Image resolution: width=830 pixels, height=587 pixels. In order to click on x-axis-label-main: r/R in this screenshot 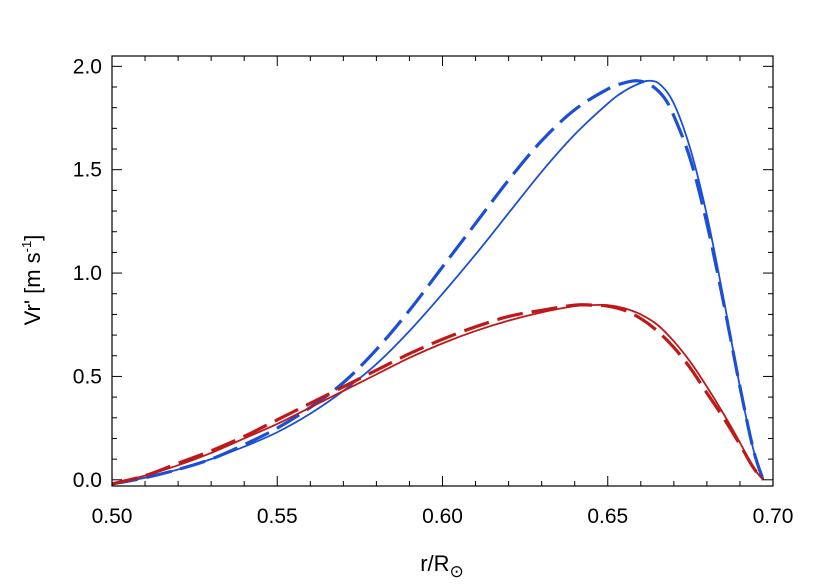, I will do `click(434, 563)`.